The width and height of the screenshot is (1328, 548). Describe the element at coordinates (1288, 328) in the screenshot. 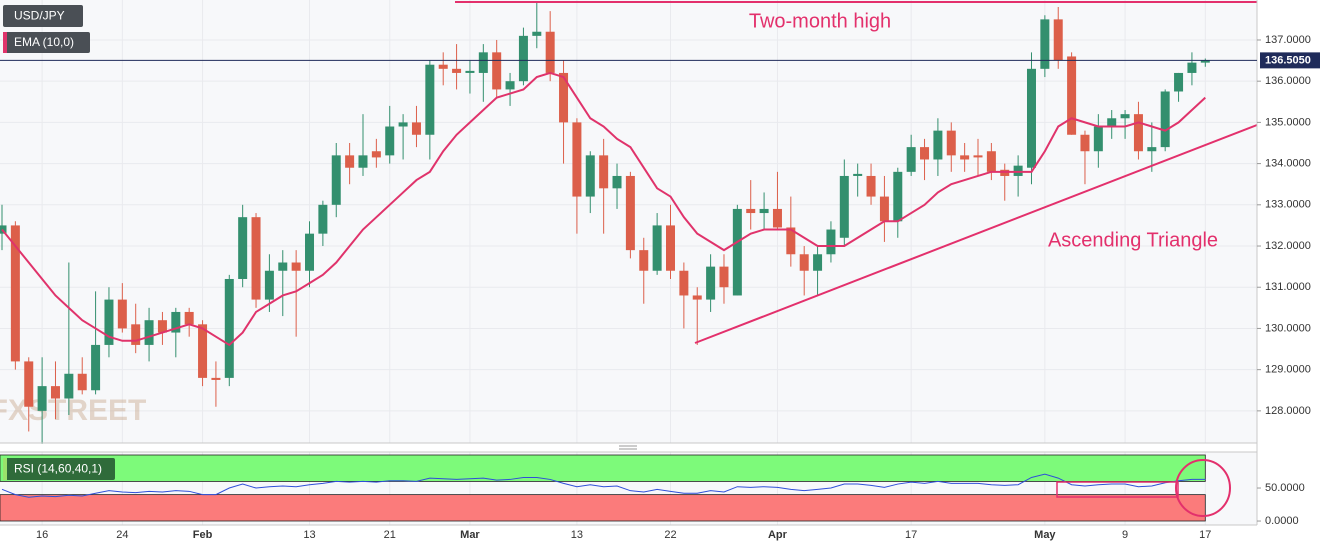

I see `y-tick-label: 130.0000` at that location.